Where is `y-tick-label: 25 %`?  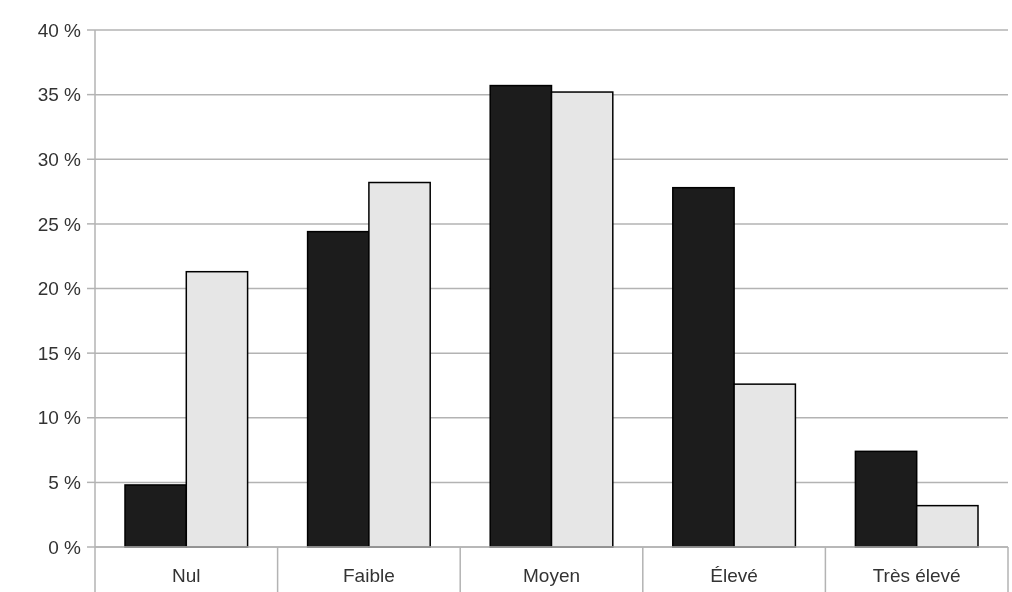 y-tick-label: 25 % is located at coordinates (59, 224).